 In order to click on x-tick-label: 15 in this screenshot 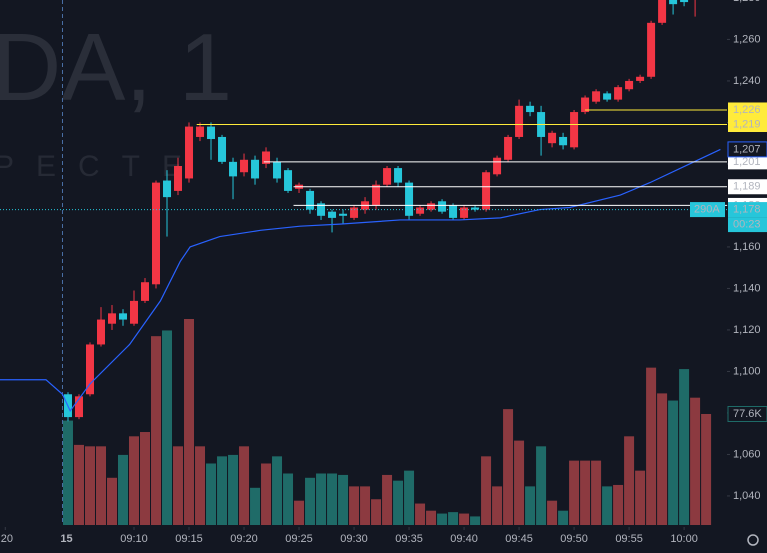, I will do `click(66, 539)`.